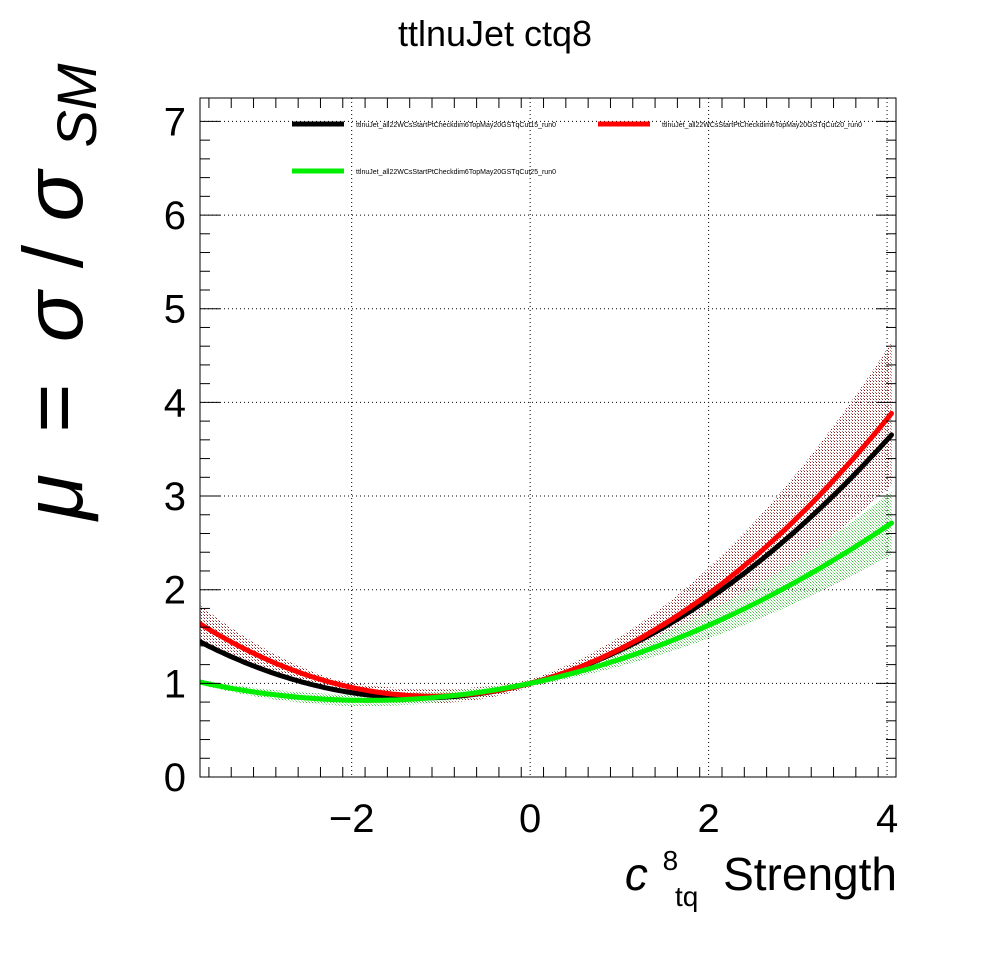 The width and height of the screenshot is (996, 972). Describe the element at coordinates (175, 684) in the screenshot. I see `y-tick-label-1: 1` at that location.